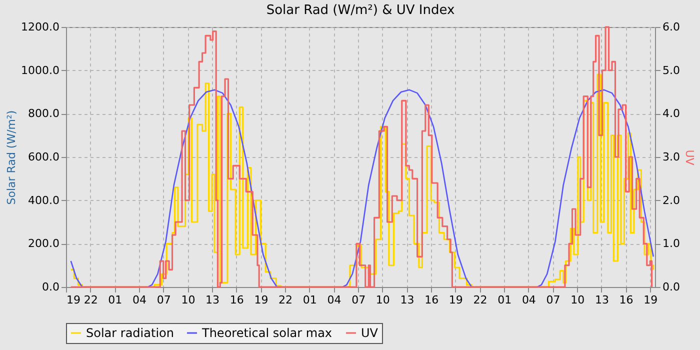 The height and width of the screenshot is (350, 700). Describe the element at coordinates (11, 157) in the screenshot. I see `y-axis-title: Solar Rad (W/m²)` at that location.